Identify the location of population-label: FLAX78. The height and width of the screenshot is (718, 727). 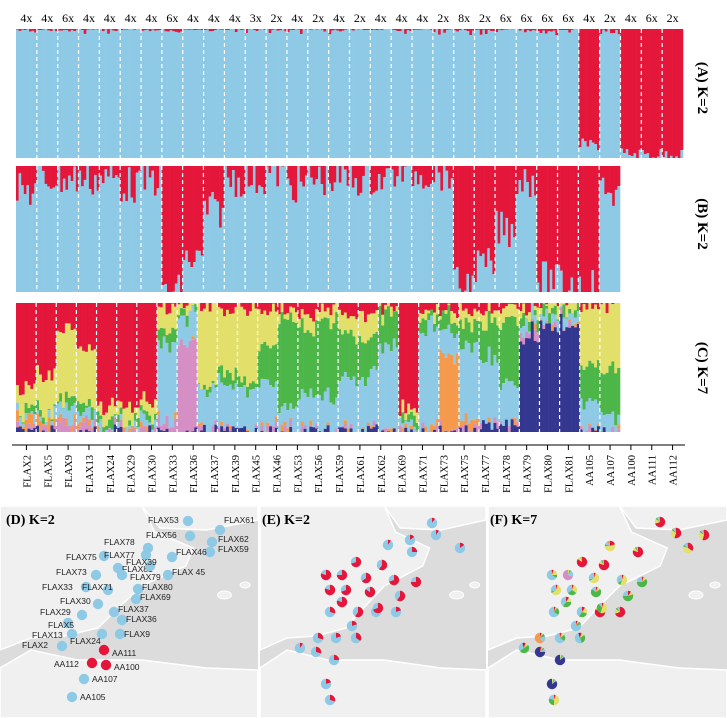
(507, 474).